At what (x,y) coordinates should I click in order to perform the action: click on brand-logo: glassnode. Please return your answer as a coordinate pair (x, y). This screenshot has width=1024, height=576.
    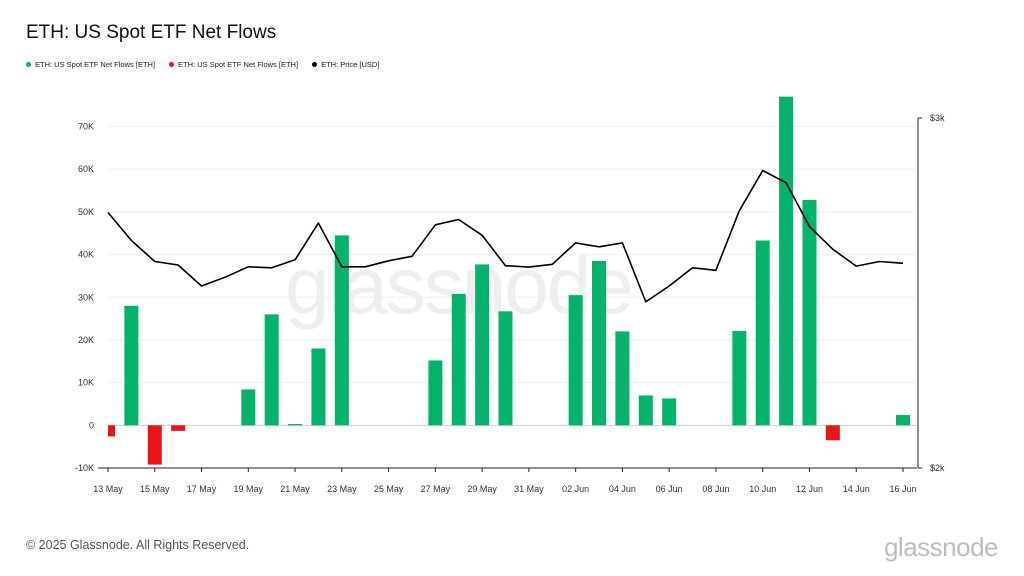
    Looking at the image, I should click on (941, 547).